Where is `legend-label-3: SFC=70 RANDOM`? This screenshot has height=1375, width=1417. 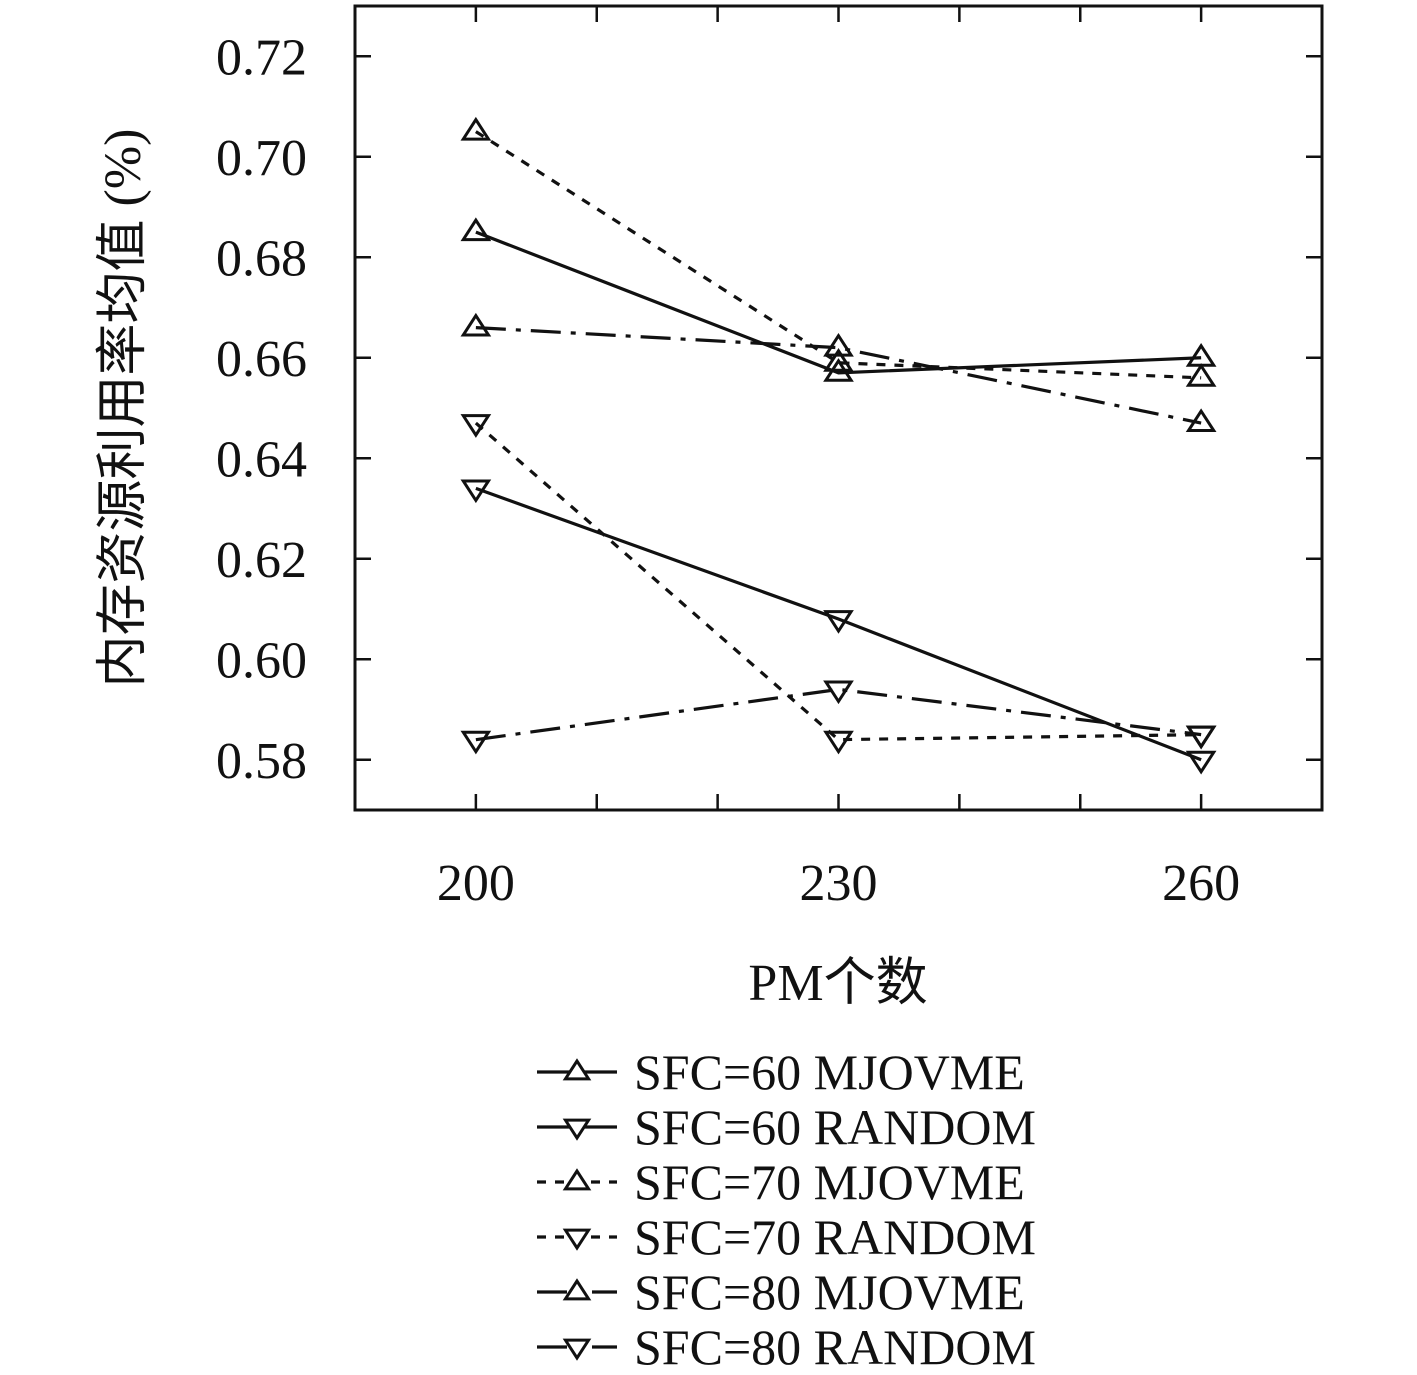 legend-label-3: SFC=70 RANDOM is located at coordinates (835, 1237).